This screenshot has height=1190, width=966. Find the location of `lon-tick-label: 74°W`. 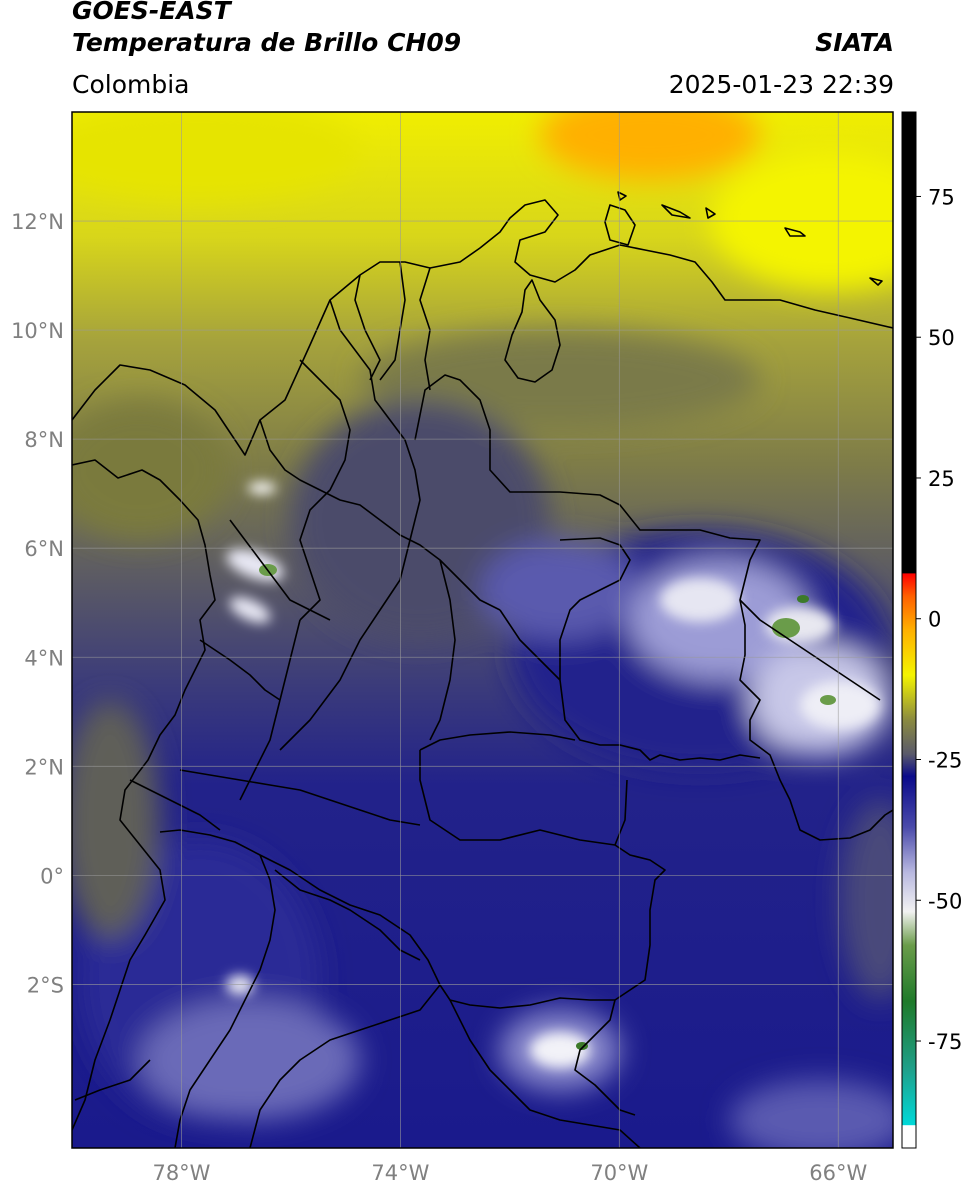

lon-tick-label: 74°W is located at coordinates (400, 1173).